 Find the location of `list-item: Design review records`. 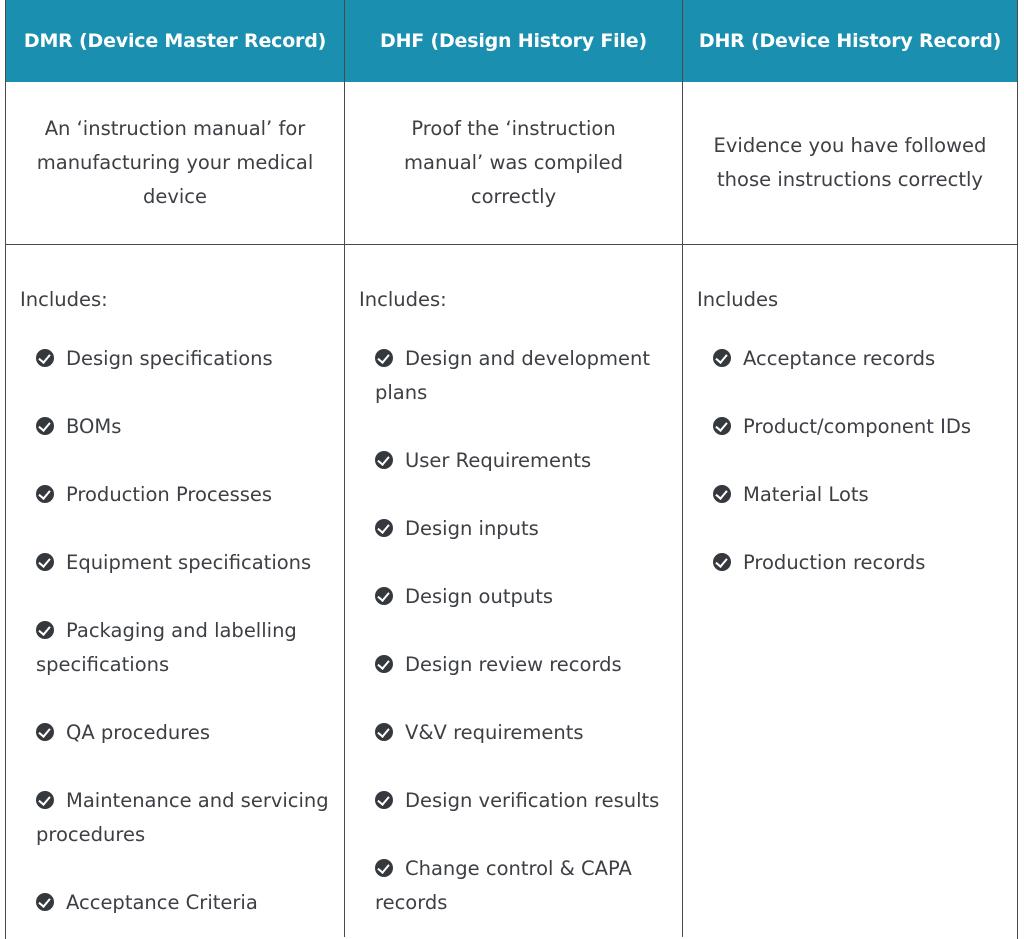

list-item: Design review records is located at coordinates (521, 665).